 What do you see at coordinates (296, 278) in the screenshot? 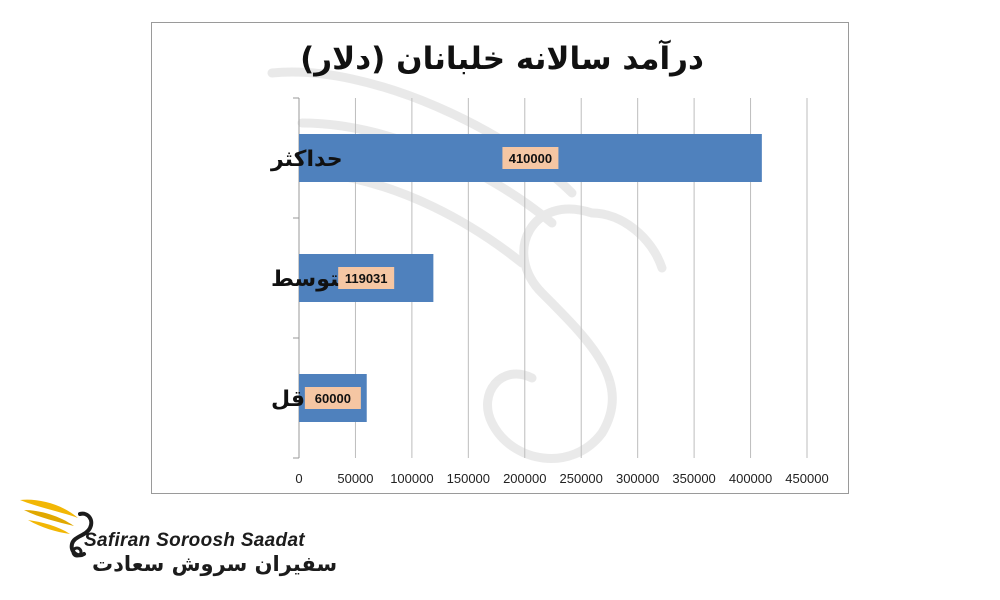
I see `y-axis-ticks` at bounding box center [296, 278].